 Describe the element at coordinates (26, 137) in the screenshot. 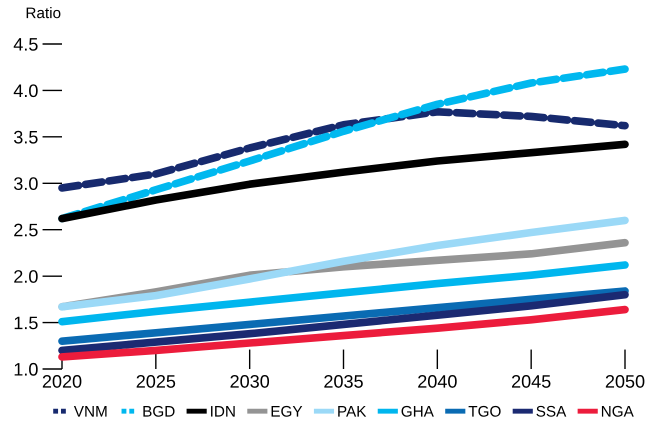

I see `y-tick-label: 3.5` at that location.